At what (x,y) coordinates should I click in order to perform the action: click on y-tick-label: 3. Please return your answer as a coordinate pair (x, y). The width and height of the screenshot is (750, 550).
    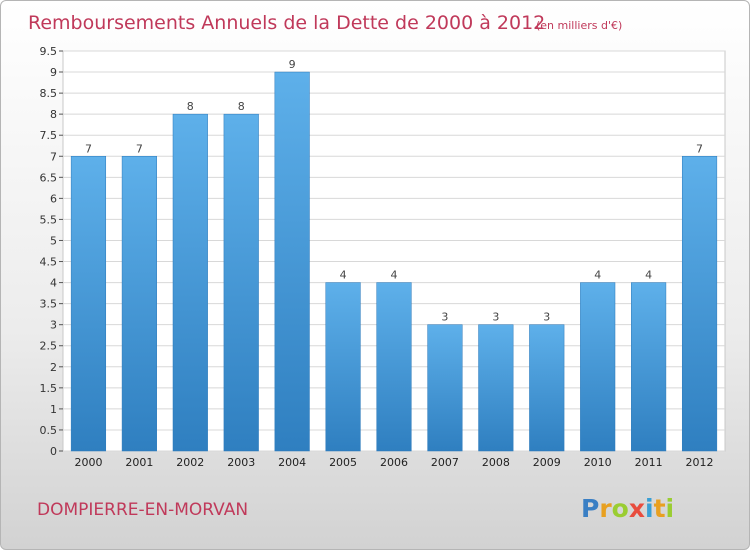
    Looking at the image, I should click on (53, 325).